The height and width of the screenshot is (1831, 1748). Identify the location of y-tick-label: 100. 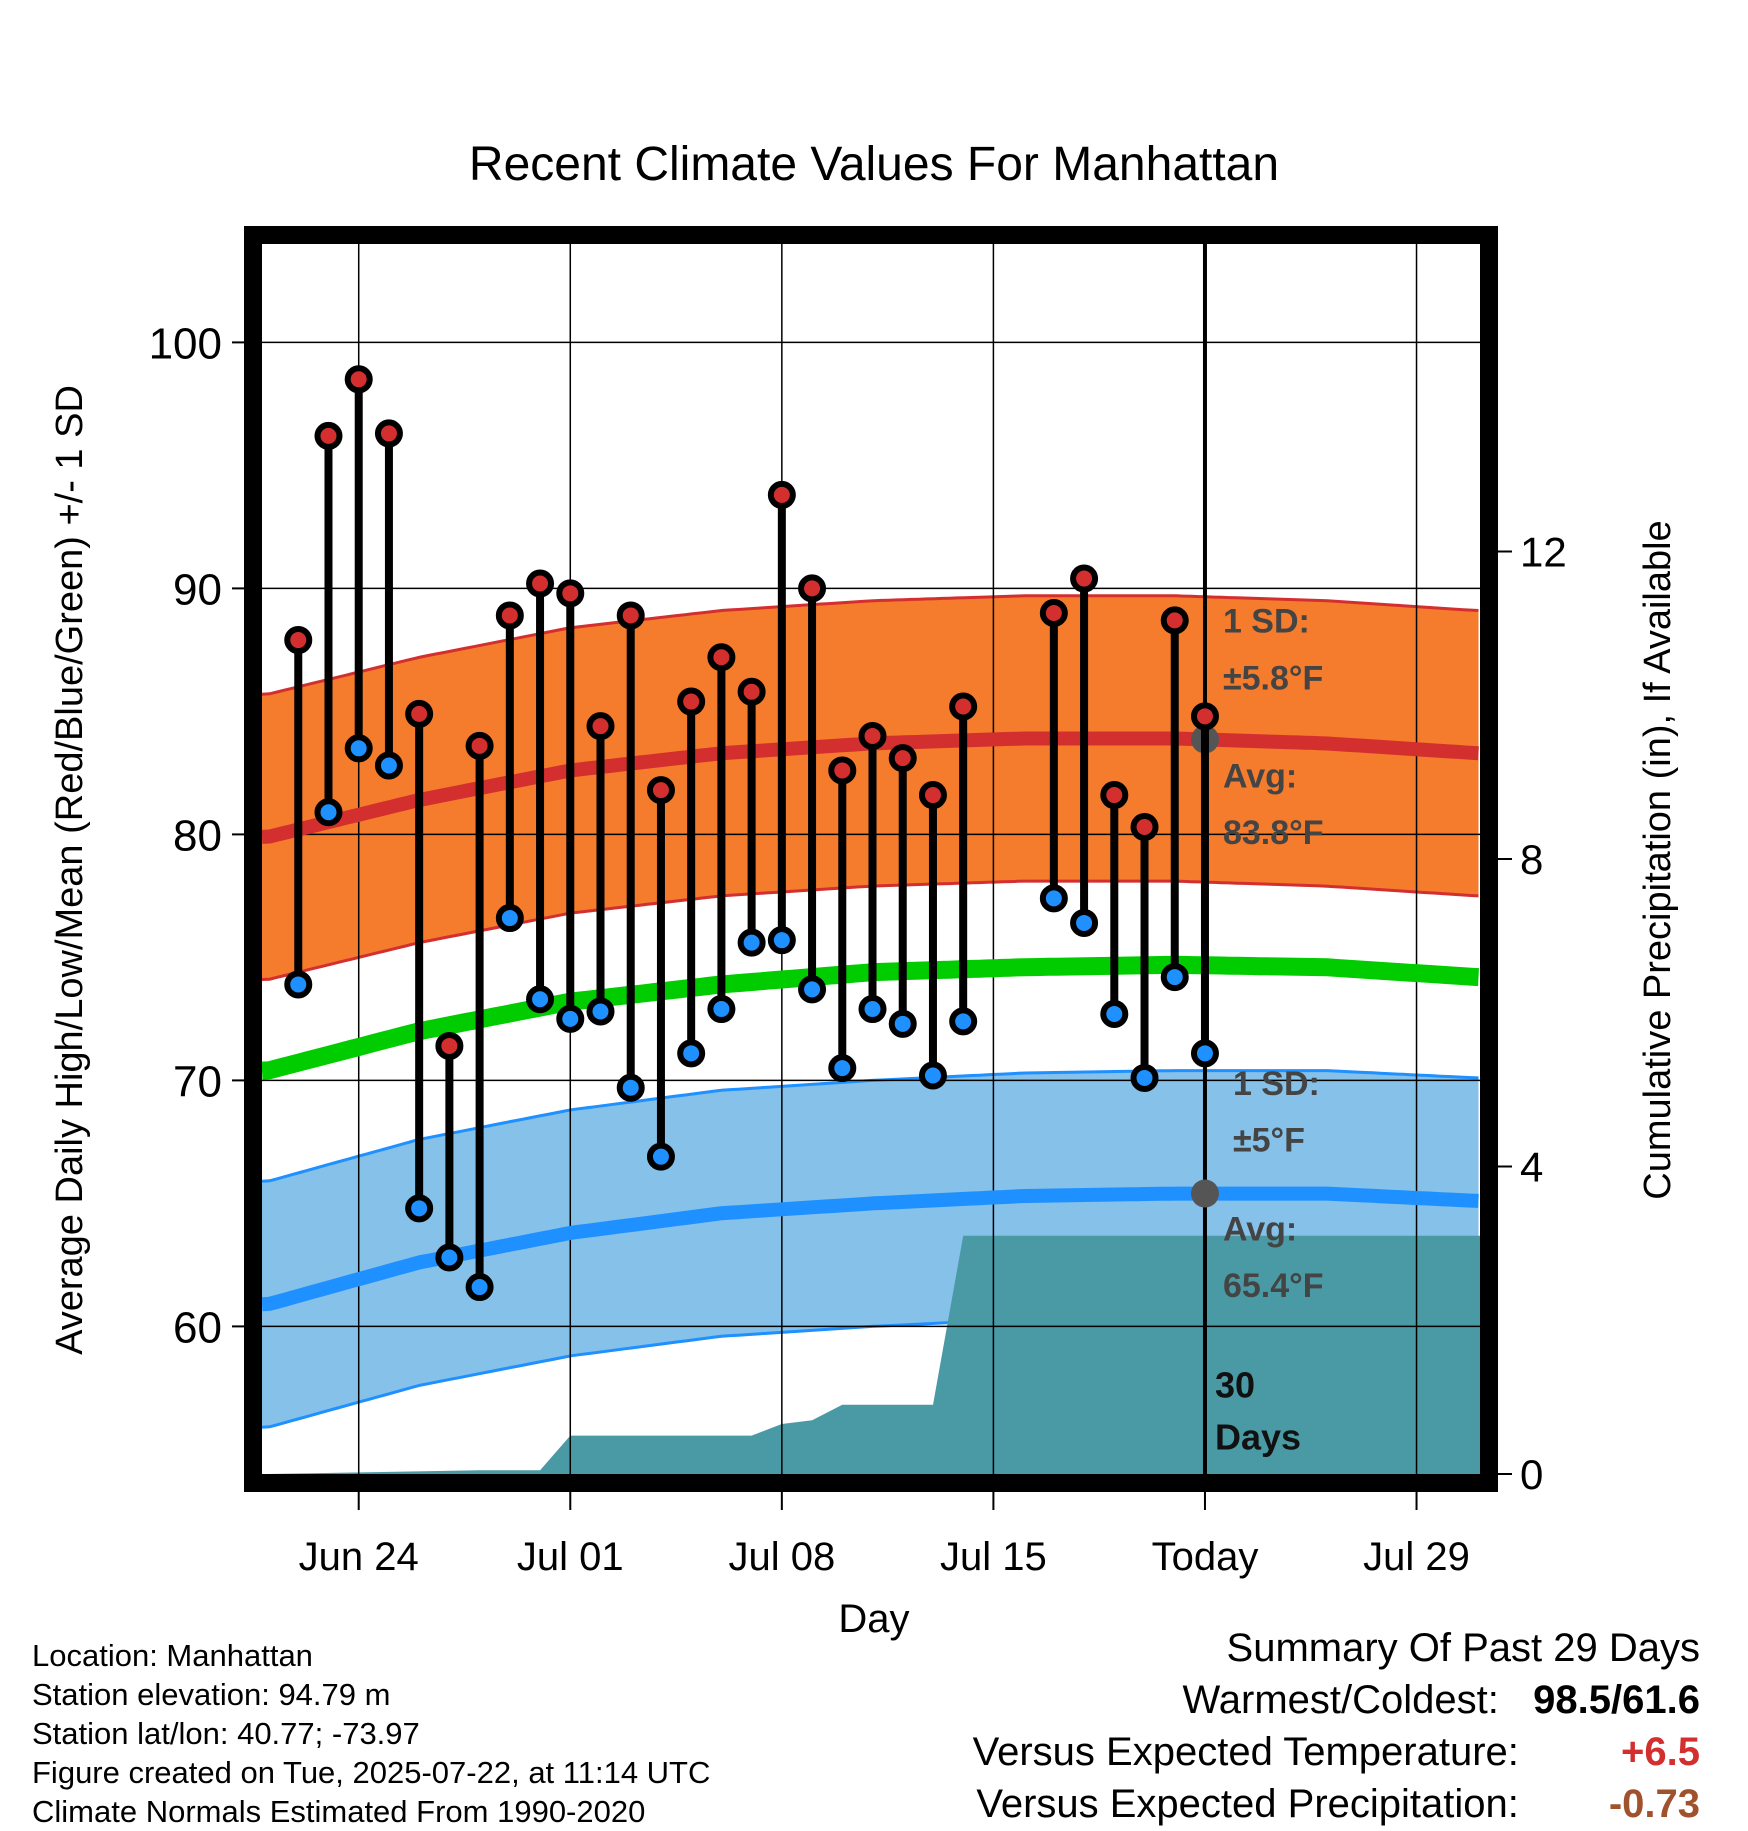
(185, 343).